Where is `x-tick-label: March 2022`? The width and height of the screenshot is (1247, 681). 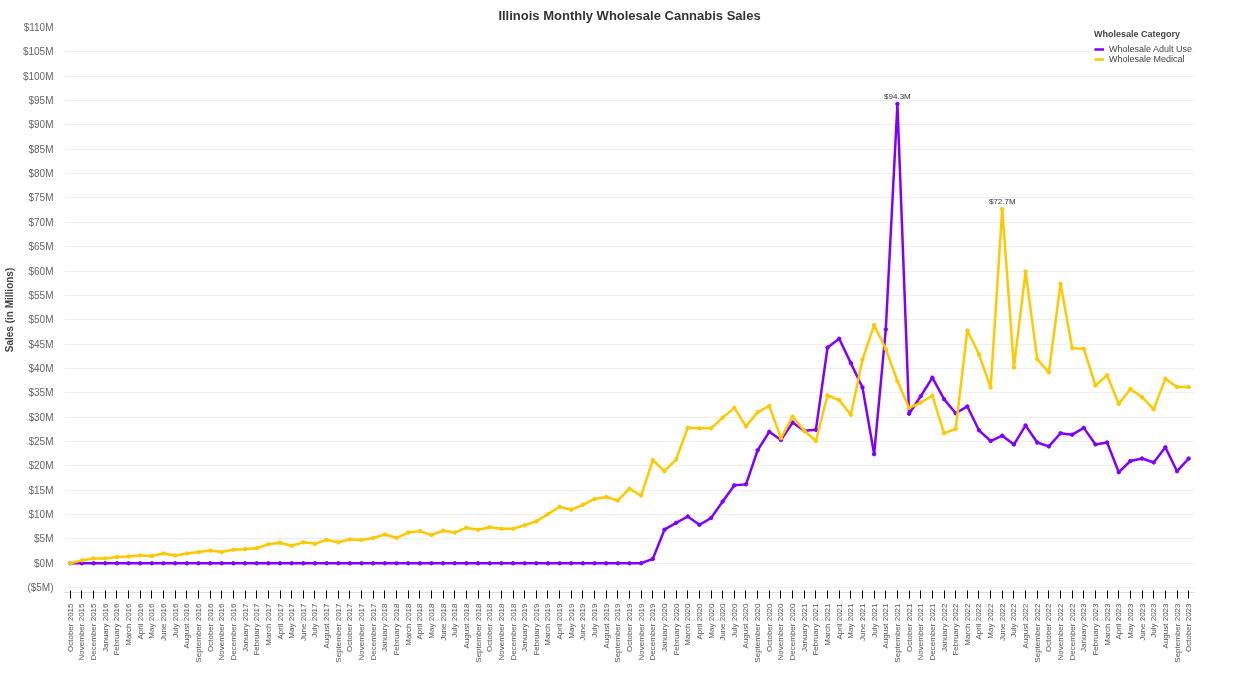 x-tick-label: March 2022 is located at coordinates (967, 624).